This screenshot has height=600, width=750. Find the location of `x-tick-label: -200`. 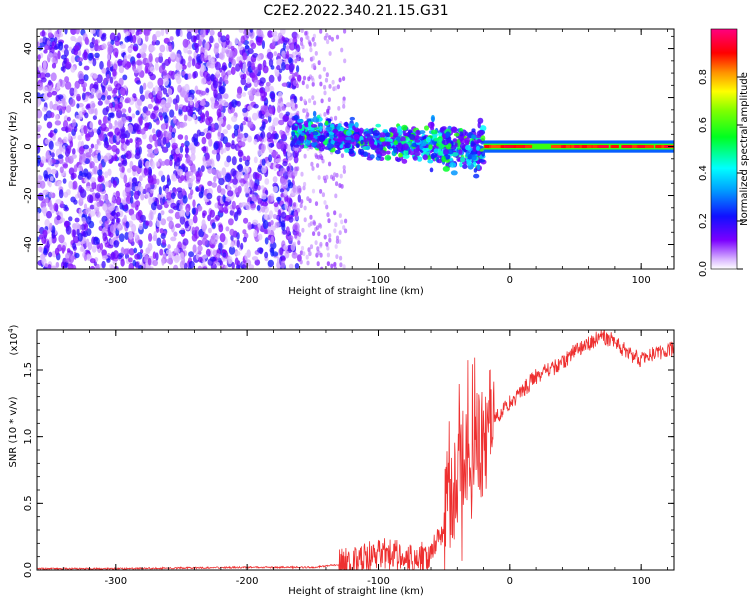

x-tick-label: -200 is located at coordinates (247, 581).